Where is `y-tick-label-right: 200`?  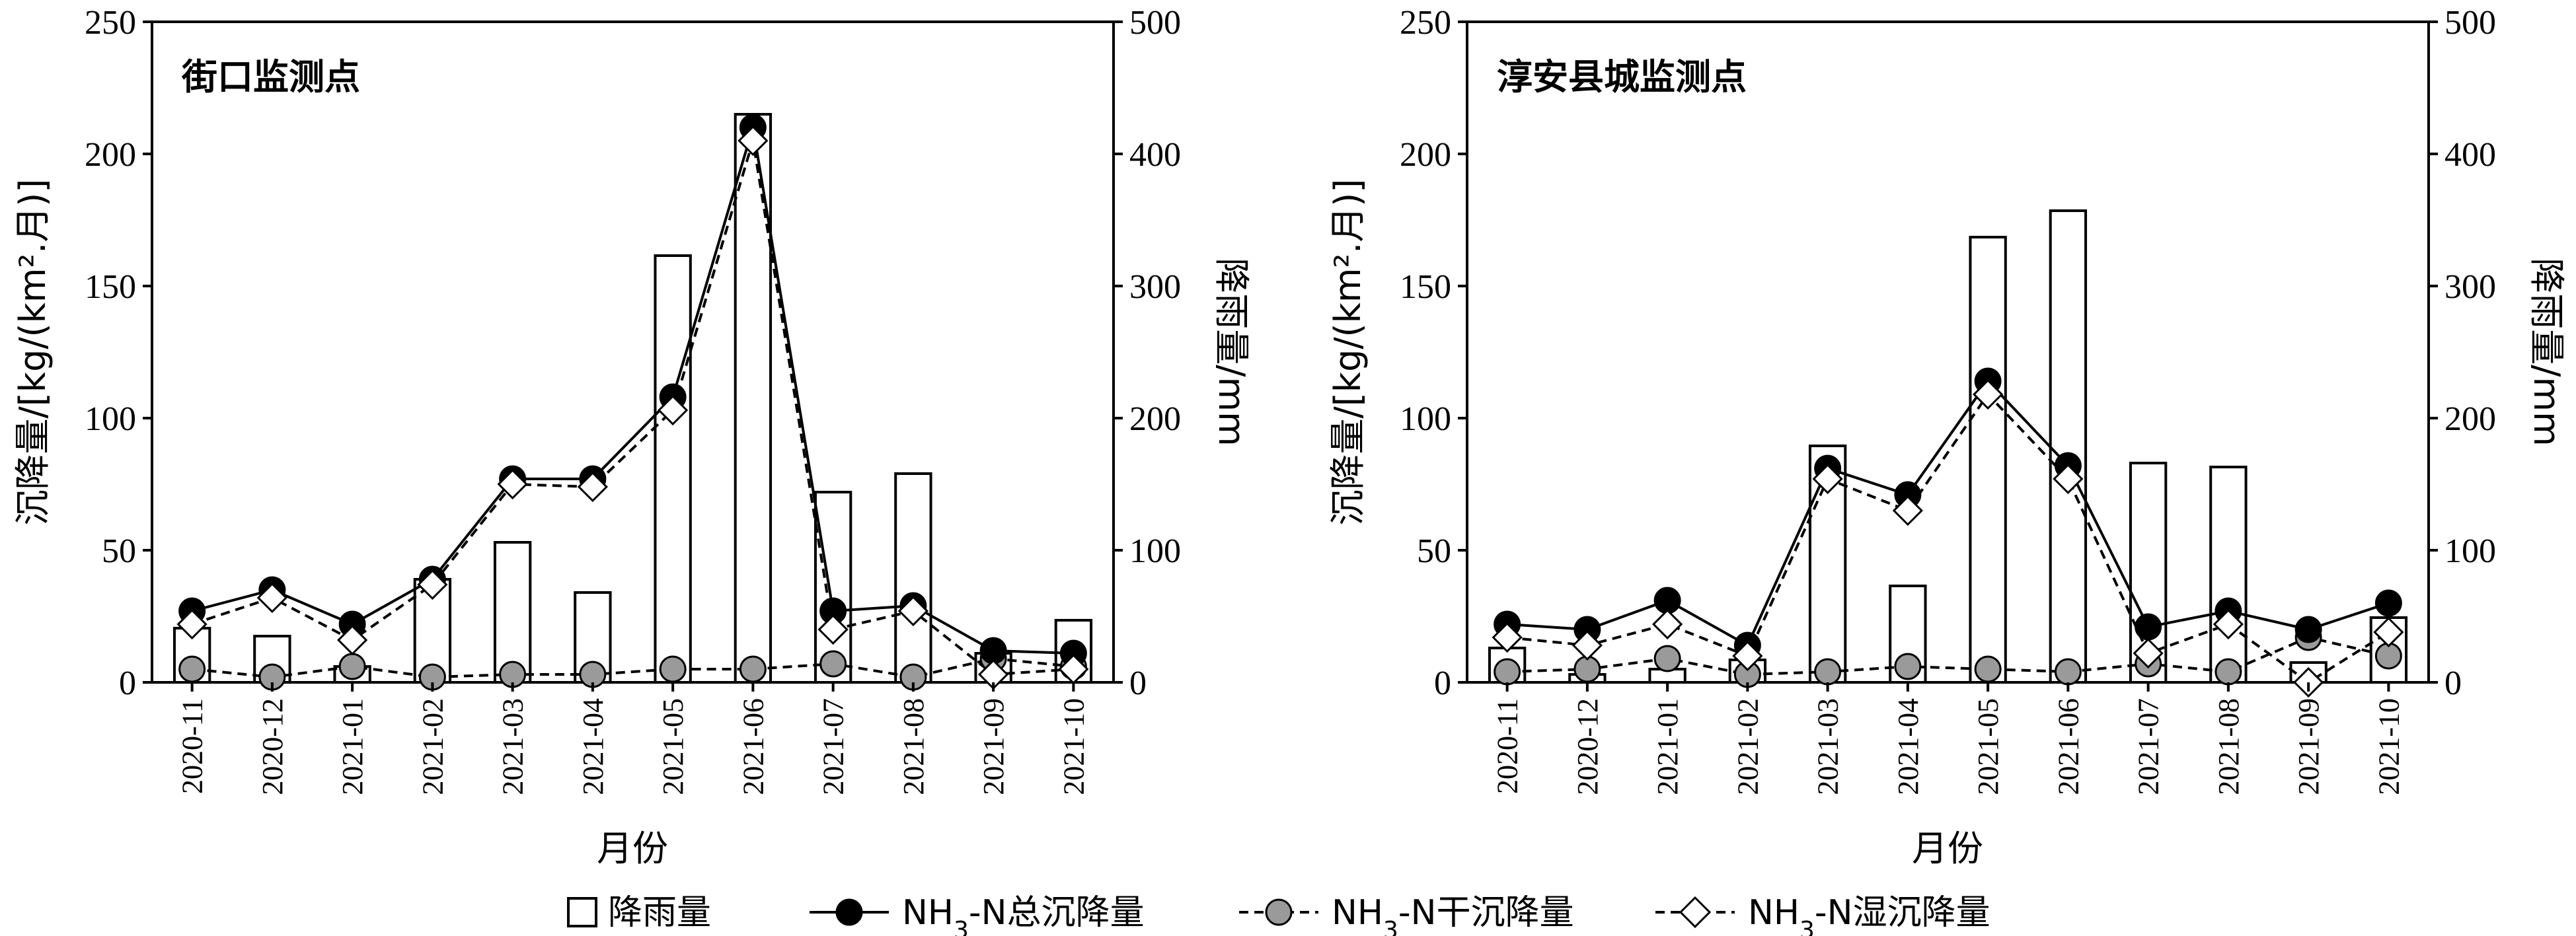
y-tick-label-right: 200 is located at coordinates (1155, 419).